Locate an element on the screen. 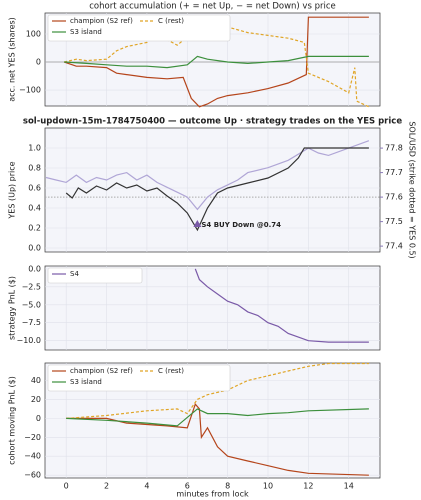 This screenshot has height=500, width=421. y-tick-label: −20 is located at coordinates (32, 437).